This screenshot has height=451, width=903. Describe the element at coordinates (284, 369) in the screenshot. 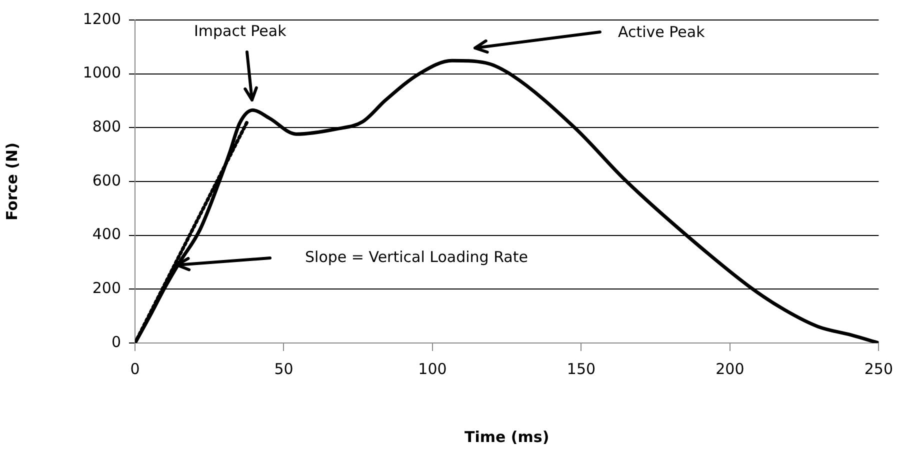

I see `x-tick-label: 50` at that location.